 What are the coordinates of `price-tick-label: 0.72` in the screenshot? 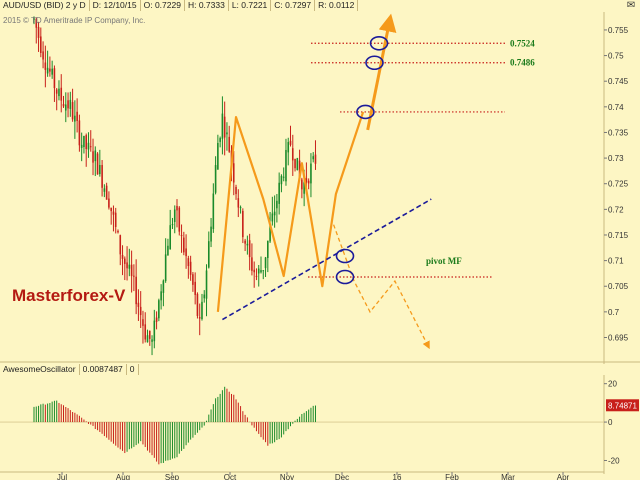 It's located at (616, 209).